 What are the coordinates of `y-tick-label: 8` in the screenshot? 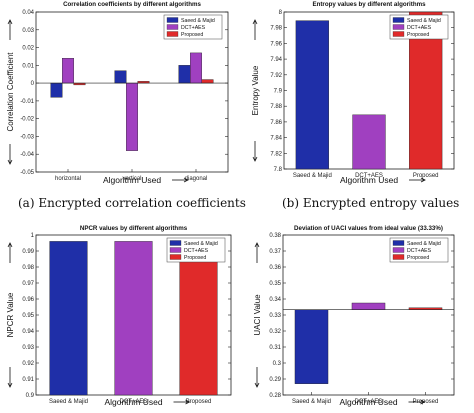 It's located at (281, 13).